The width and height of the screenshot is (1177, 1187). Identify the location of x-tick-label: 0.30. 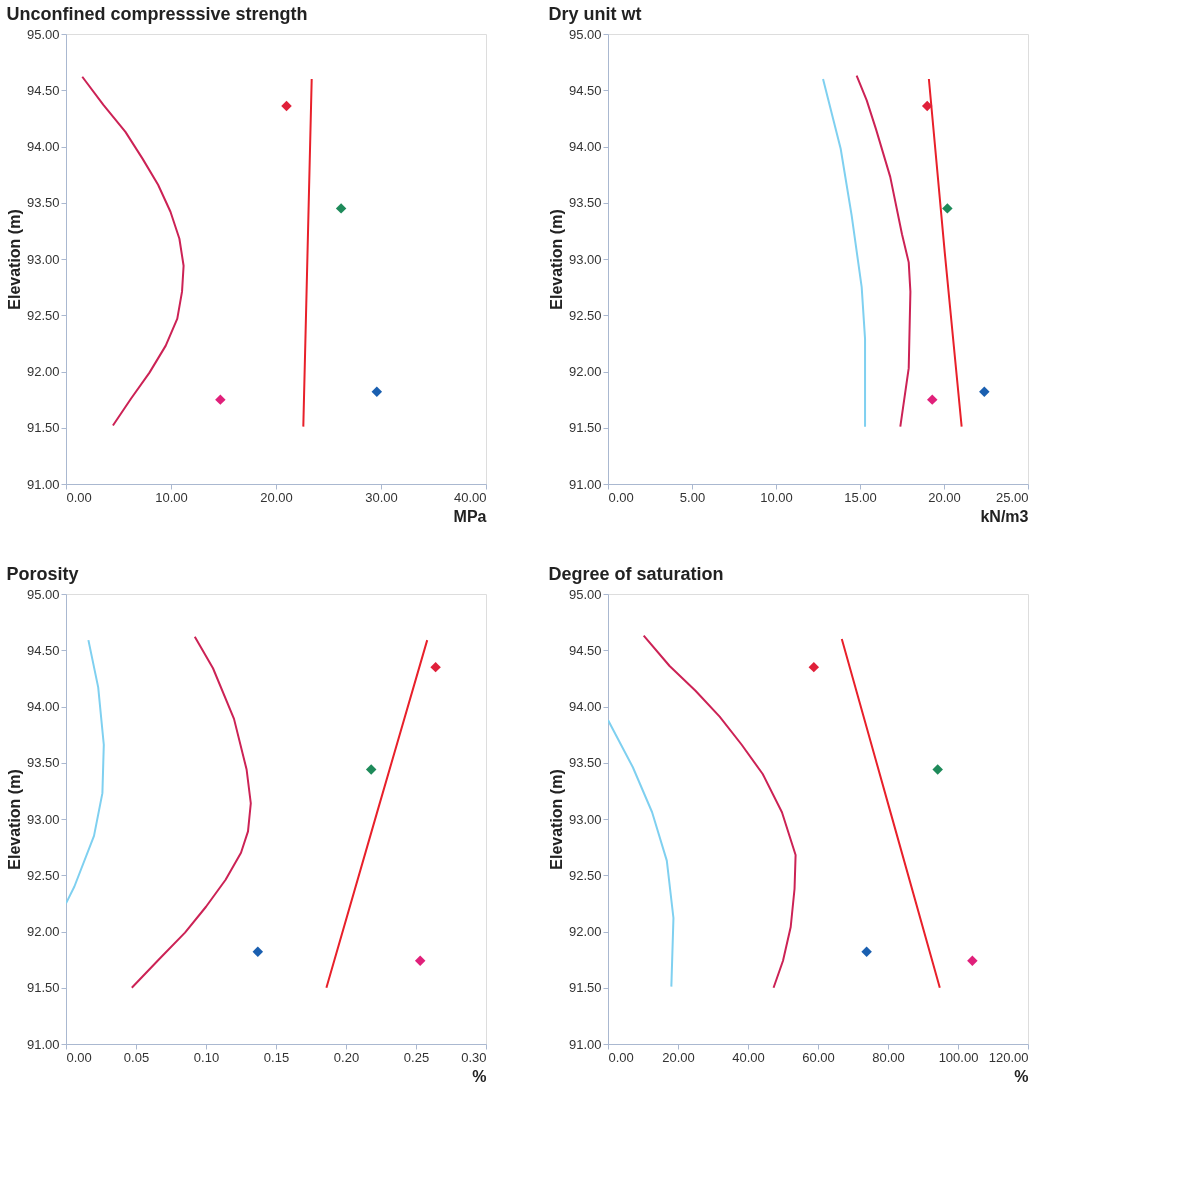
(474, 1057).